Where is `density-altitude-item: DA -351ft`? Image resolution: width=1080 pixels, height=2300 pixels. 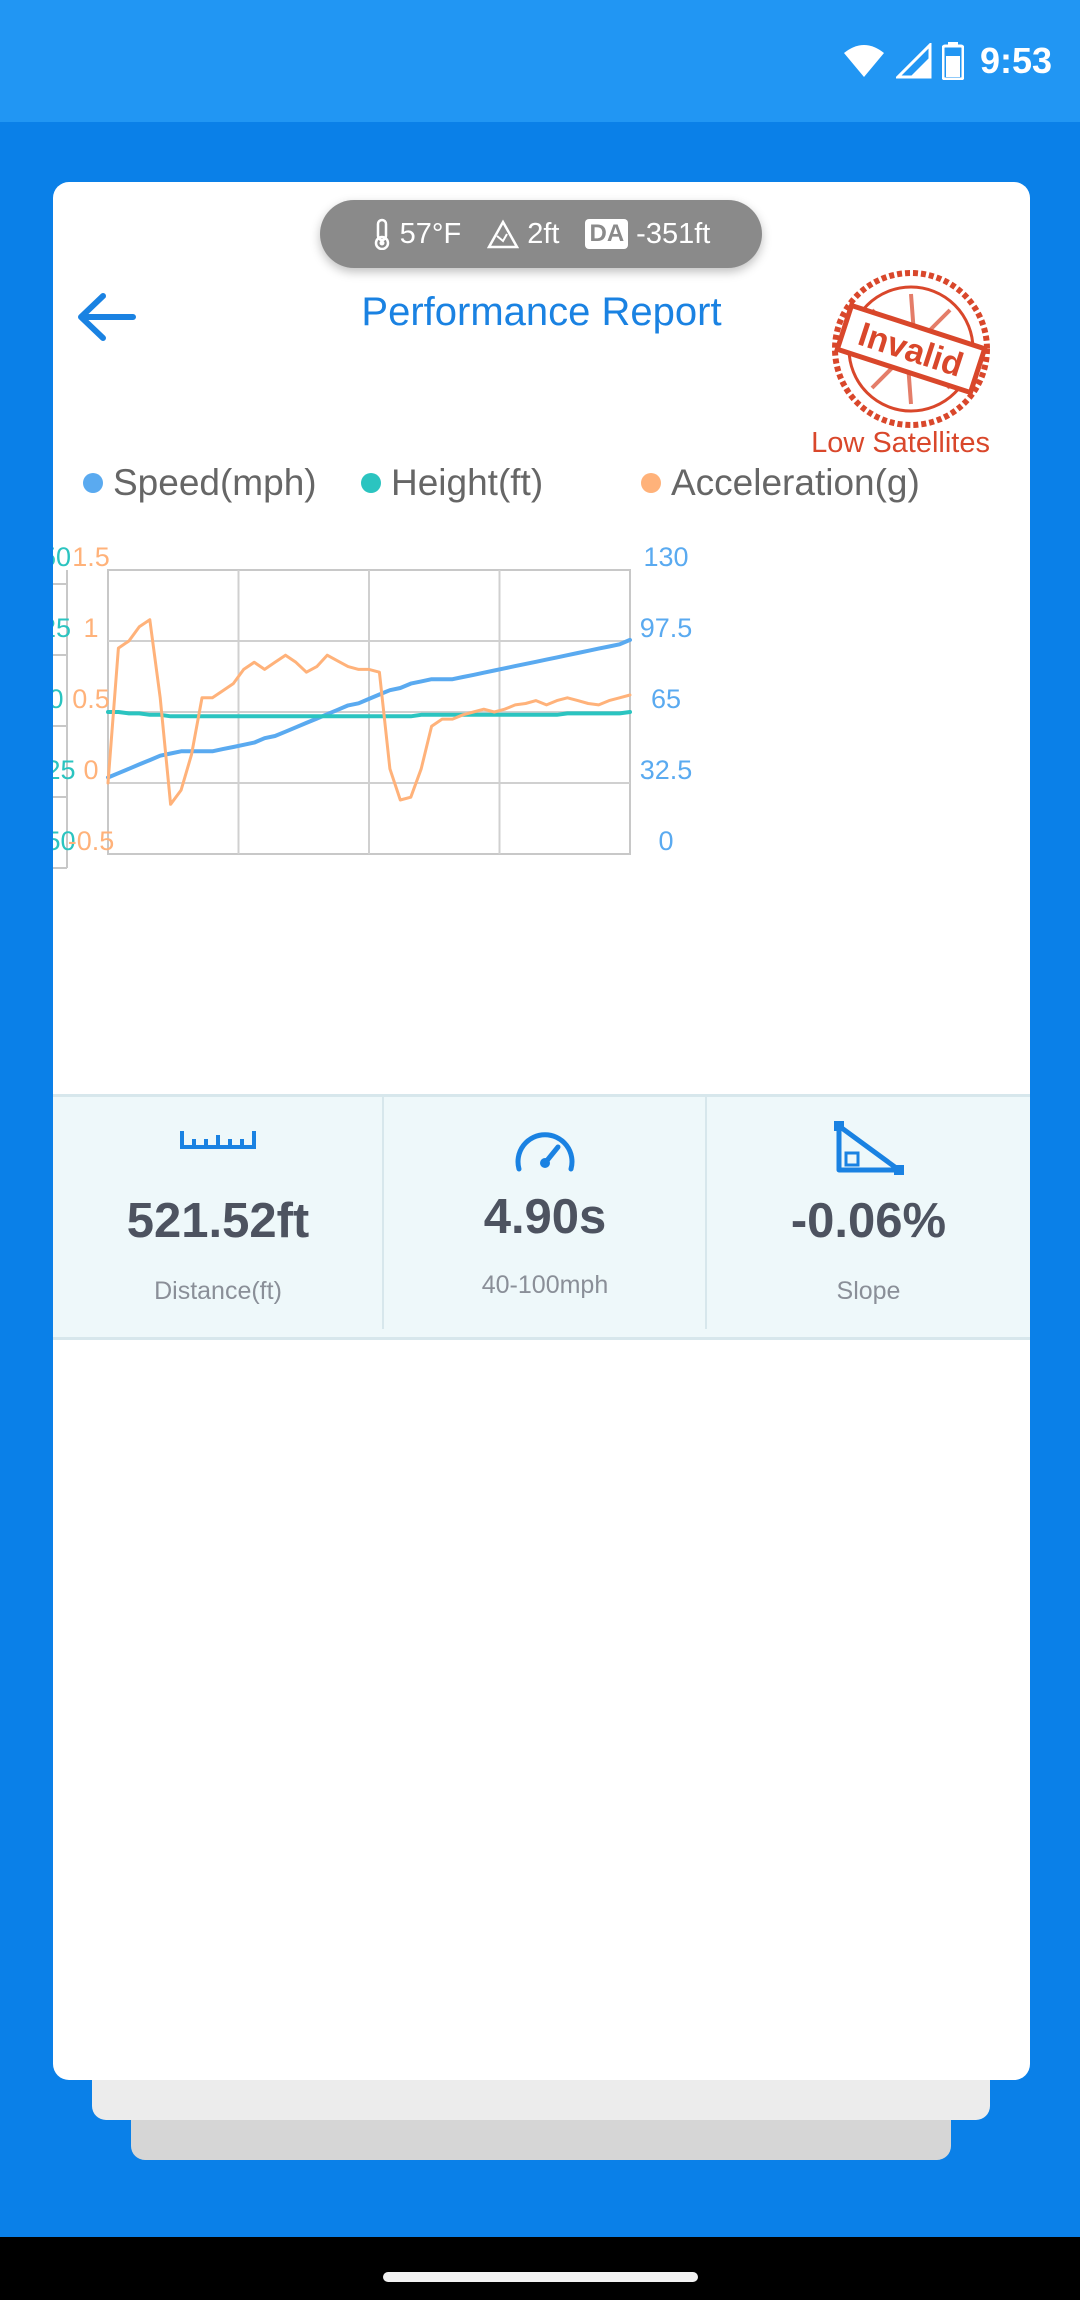
density-altitude-item: DA -351ft is located at coordinates (647, 234).